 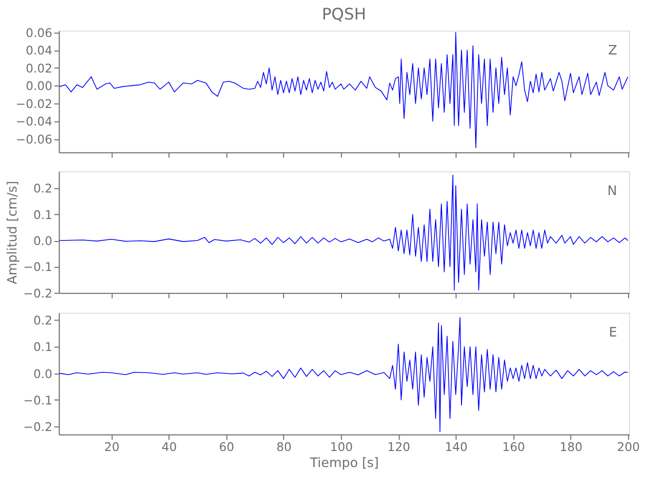 I want to click on x-tick-label: 160, so click(x=514, y=447).